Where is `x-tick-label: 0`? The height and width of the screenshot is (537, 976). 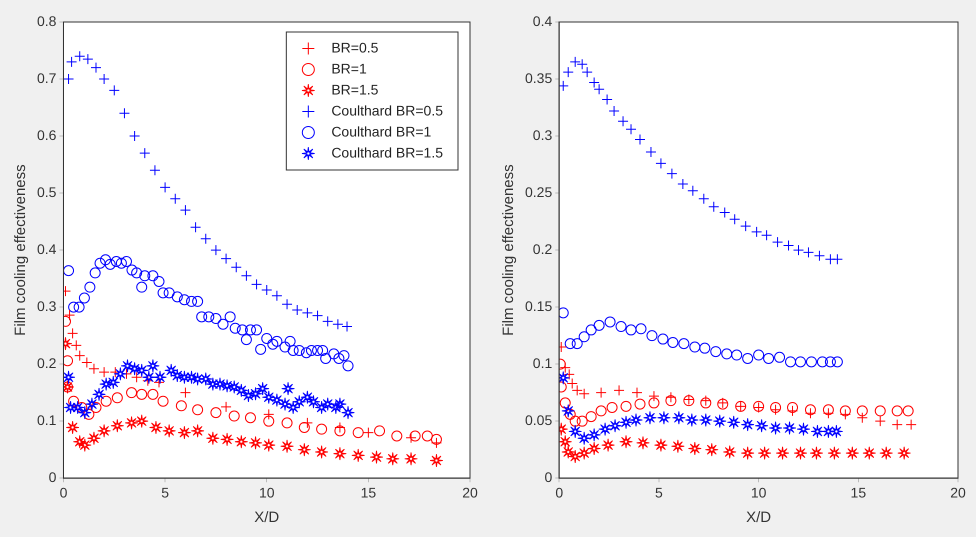
x-tick-label: 0 is located at coordinates (559, 492).